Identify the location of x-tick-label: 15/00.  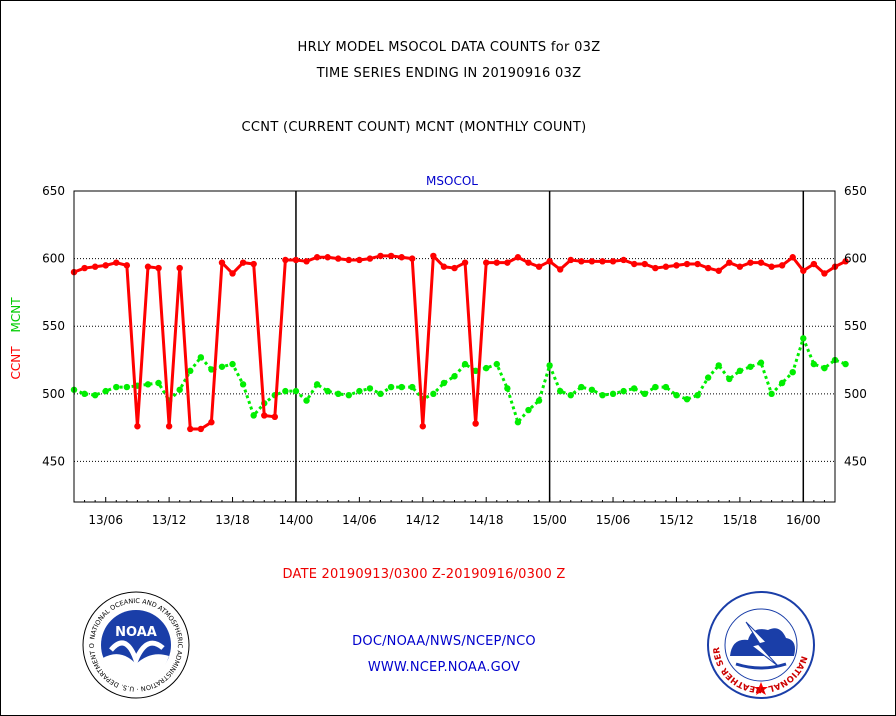
(549, 520).